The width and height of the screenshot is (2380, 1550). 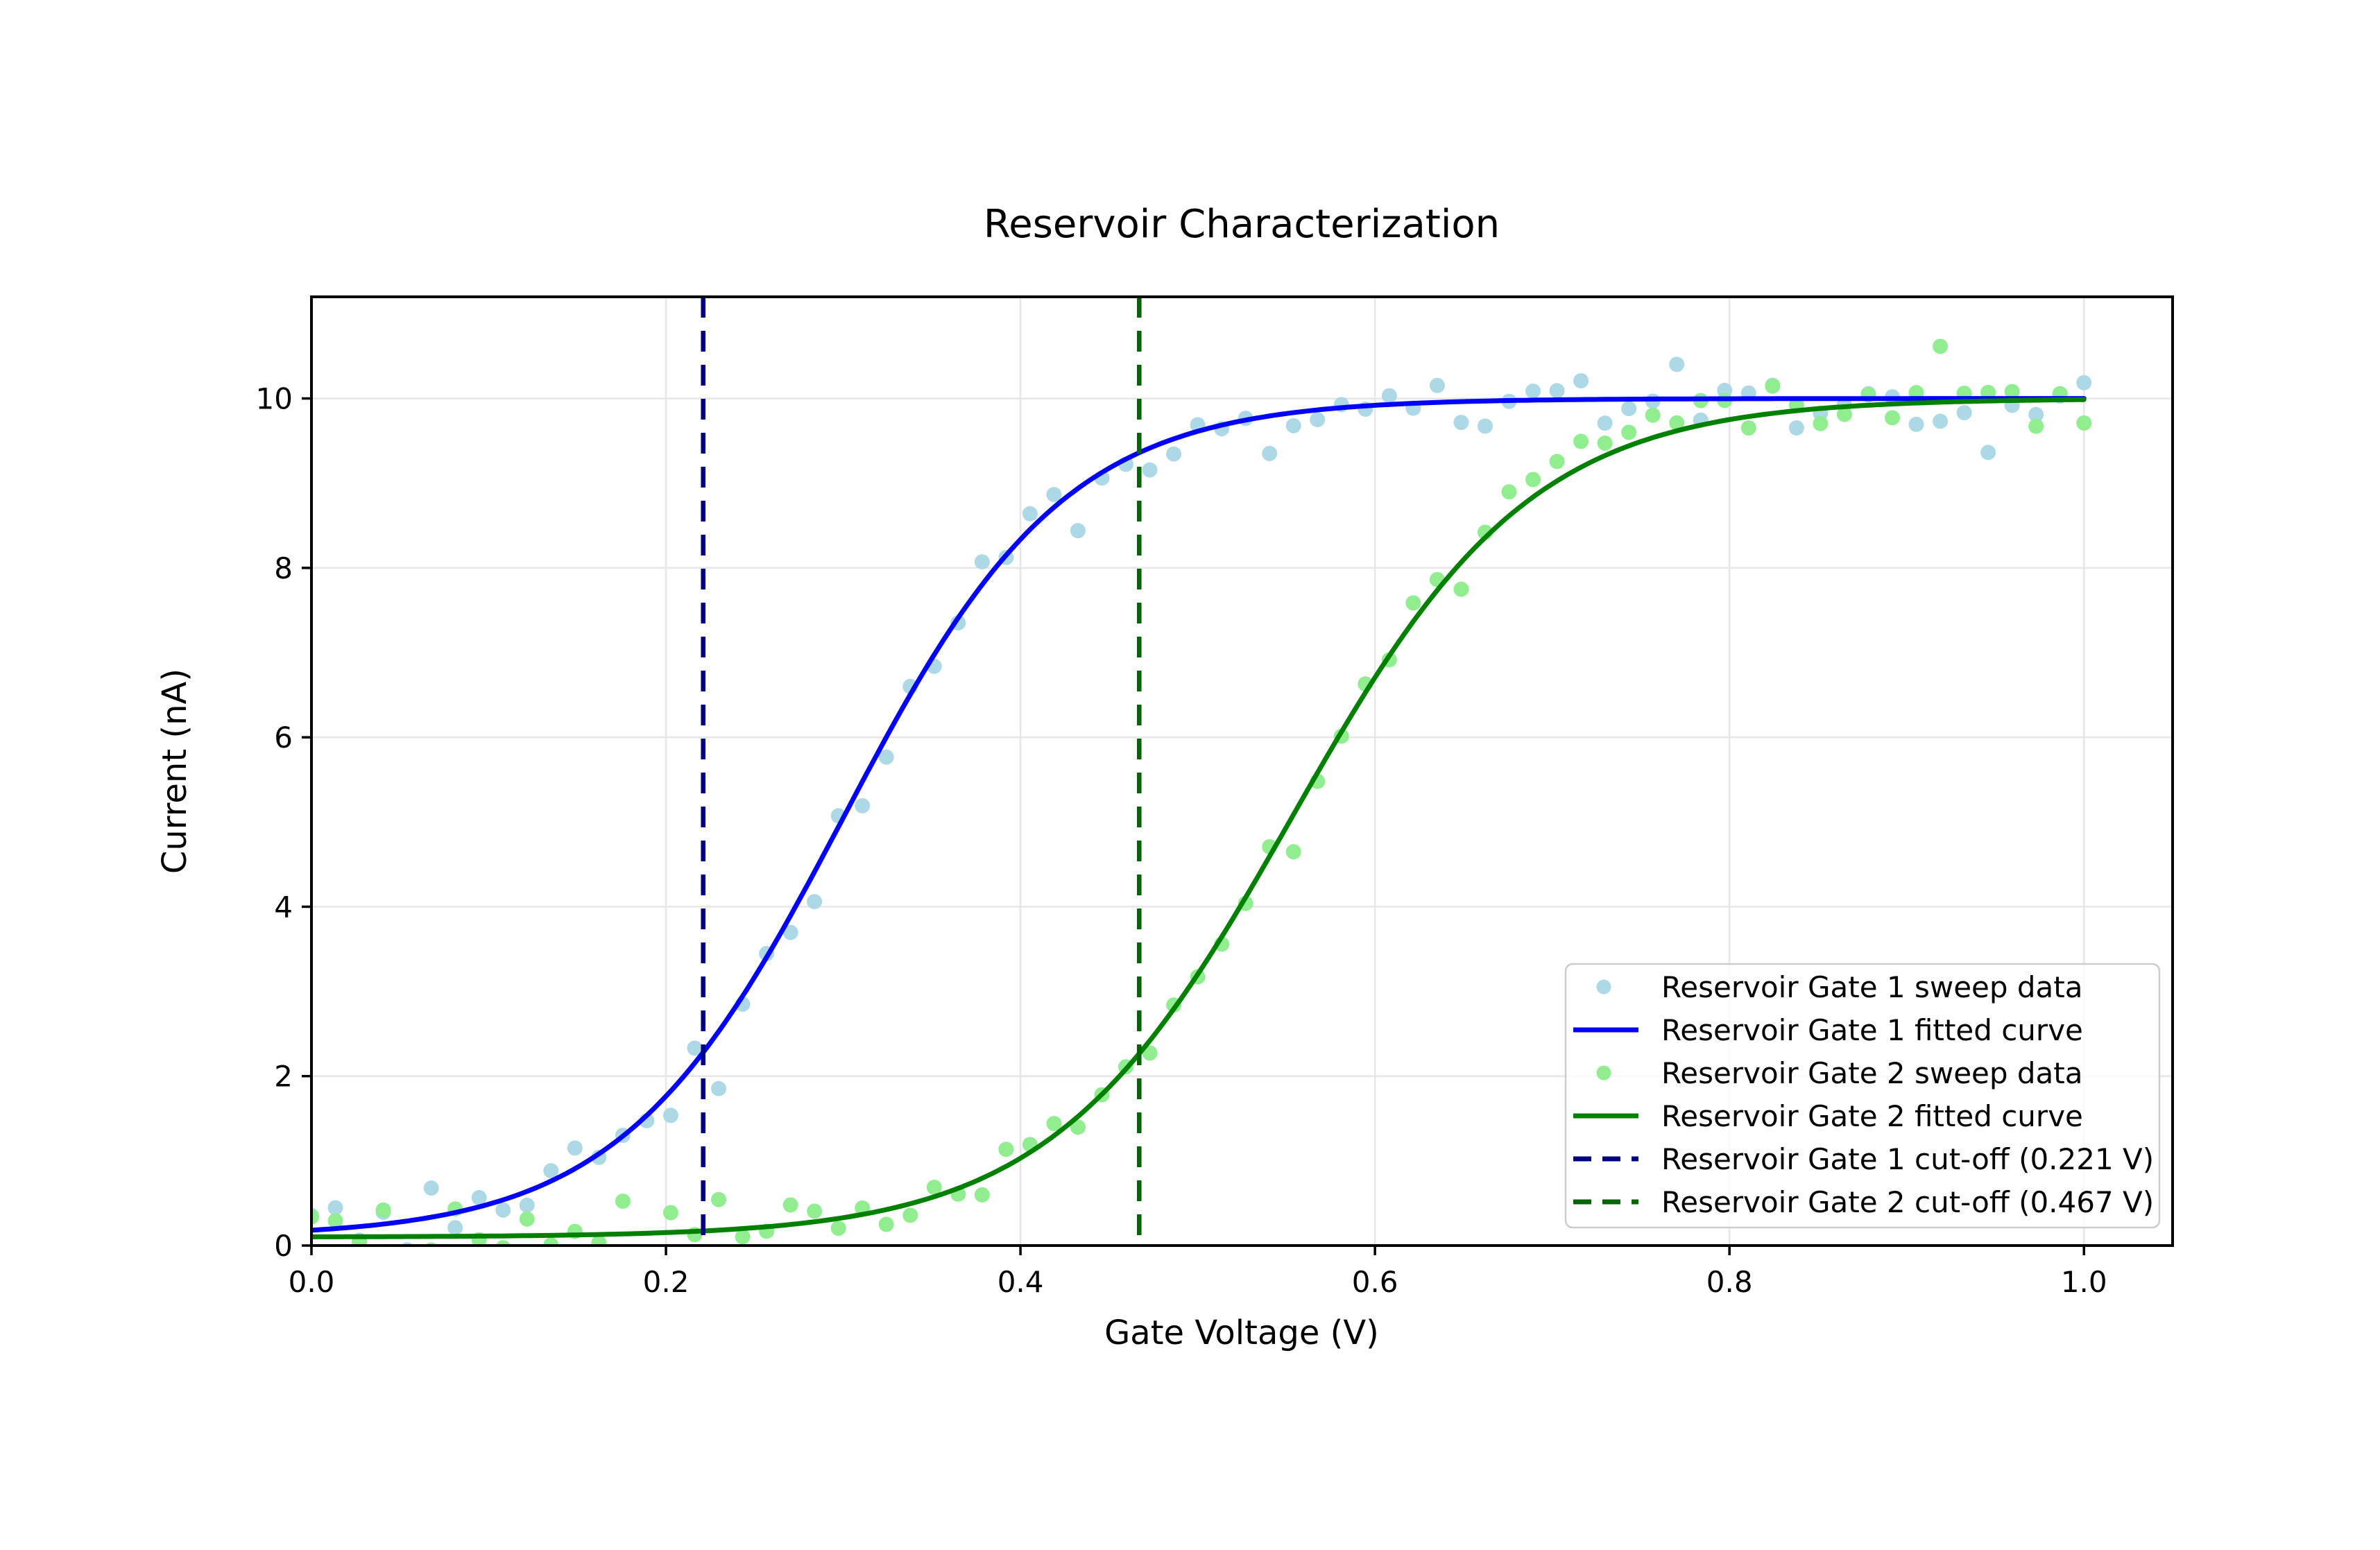 I want to click on legend-item: Reservoir Gate 2 sweep data, so click(x=1839, y=1073).